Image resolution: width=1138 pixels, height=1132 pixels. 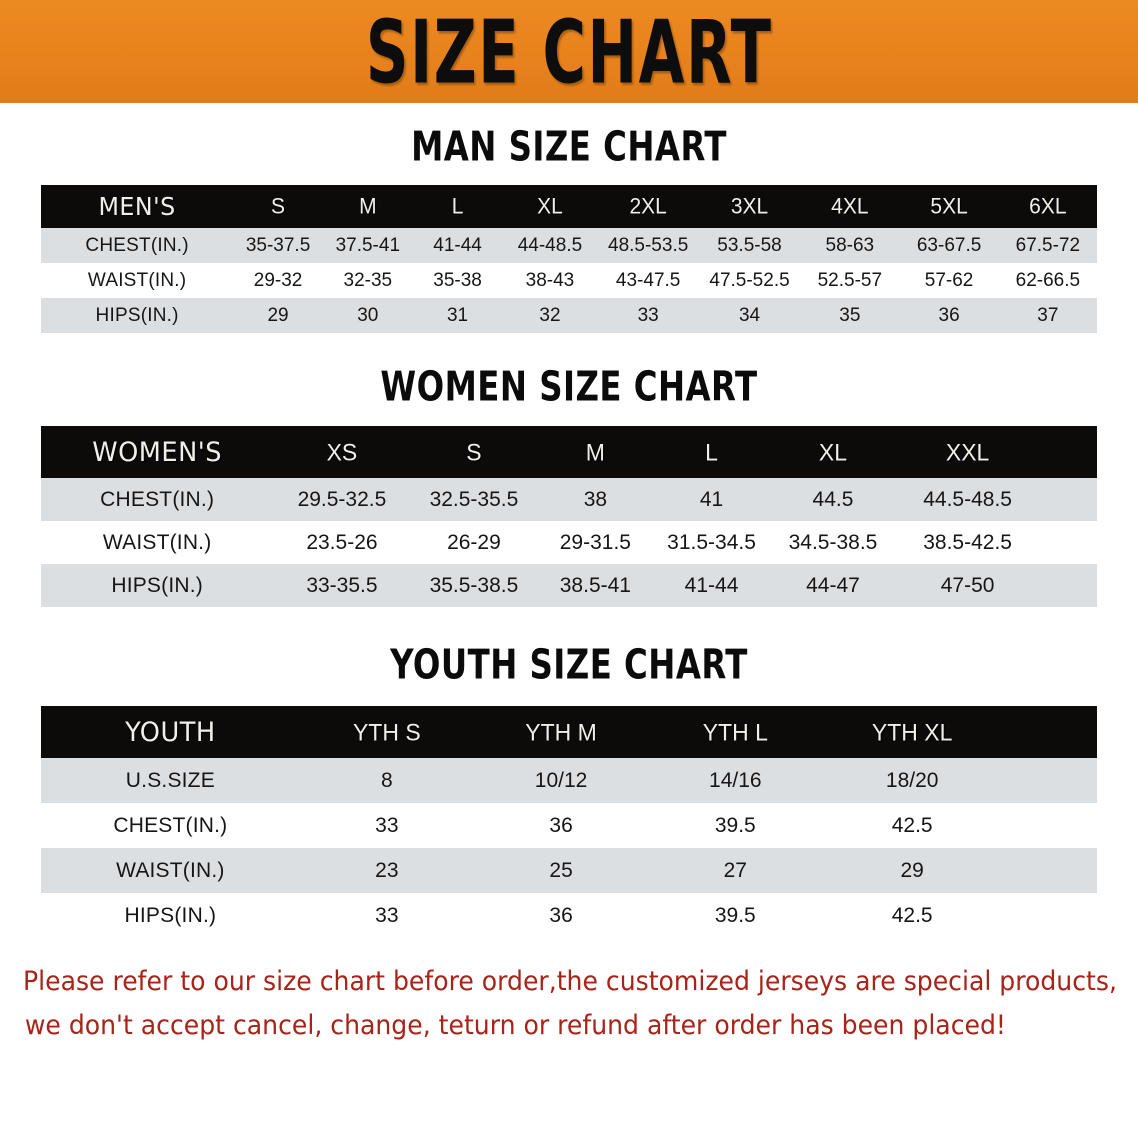 I want to click on table-cell: 37.5-41, so click(x=368, y=245).